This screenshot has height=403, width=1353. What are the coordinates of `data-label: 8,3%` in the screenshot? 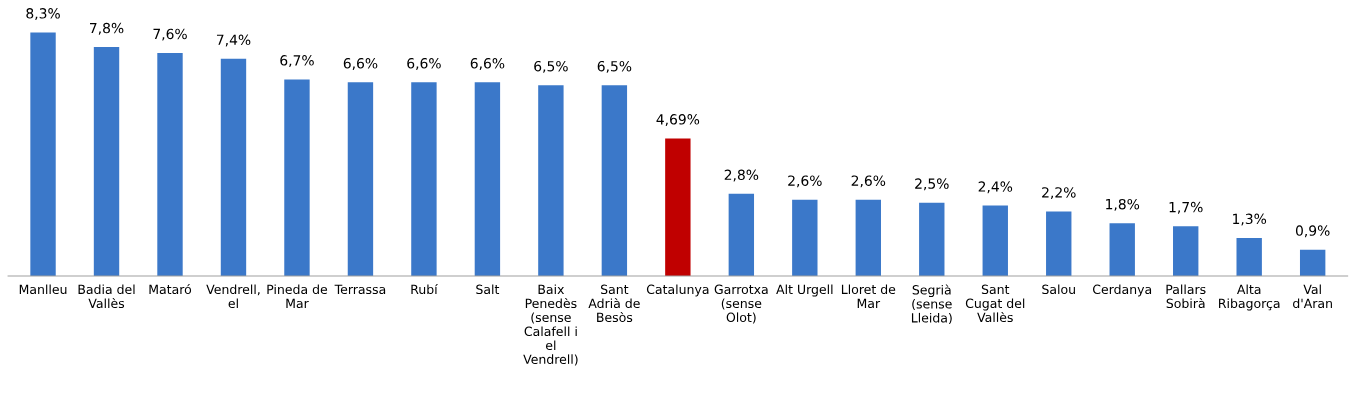 It's located at (43, 14).